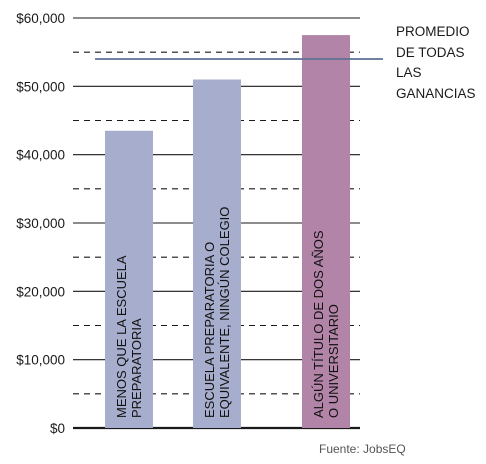 The width and height of the screenshot is (486, 464). Describe the element at coordinates (40, 155) in the screenshot. I see `y-tick-label: $40,000` at that location.